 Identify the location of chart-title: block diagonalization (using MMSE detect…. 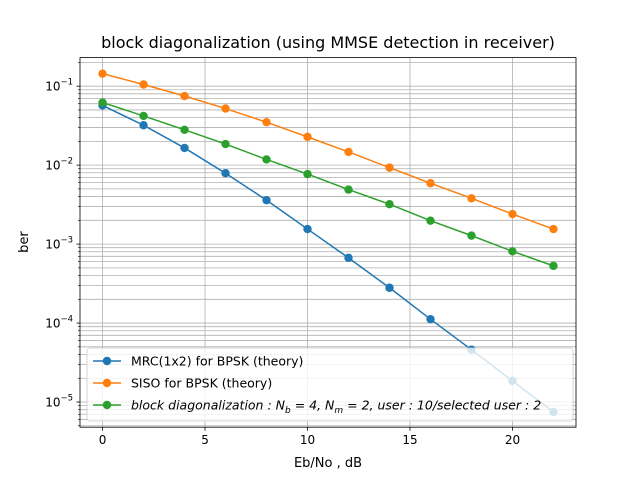
(328, 42).